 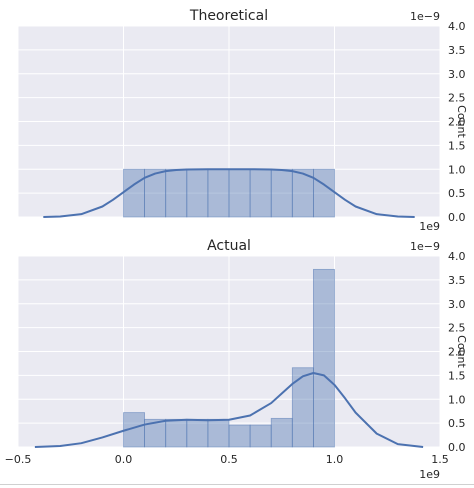 What do you see at coordinates (228, 16) in the screenshot?
I see `chart-title: Theoretical` at bounding box center [228, 16].